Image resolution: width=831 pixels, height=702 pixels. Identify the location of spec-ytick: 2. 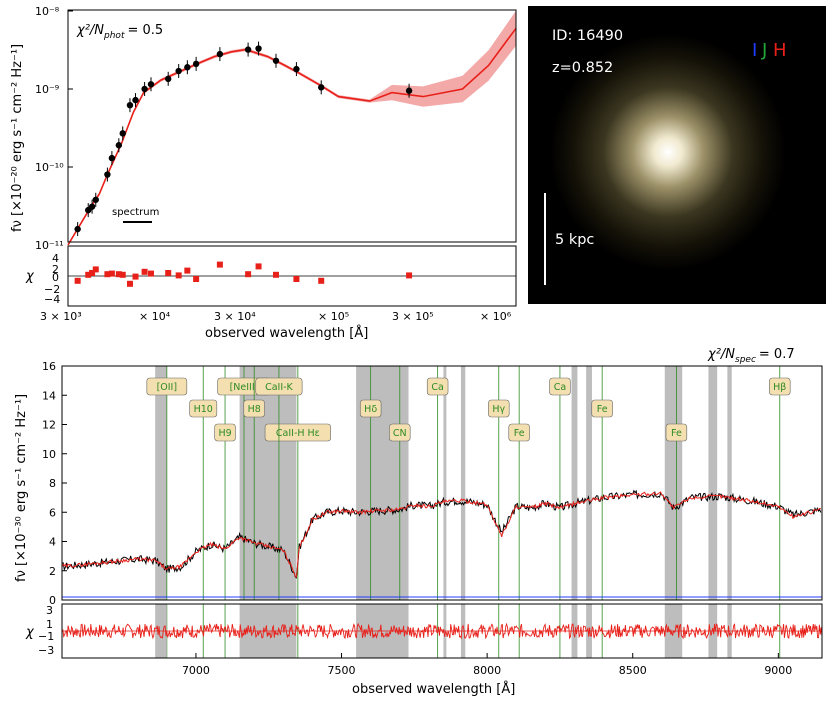
(52, 571).